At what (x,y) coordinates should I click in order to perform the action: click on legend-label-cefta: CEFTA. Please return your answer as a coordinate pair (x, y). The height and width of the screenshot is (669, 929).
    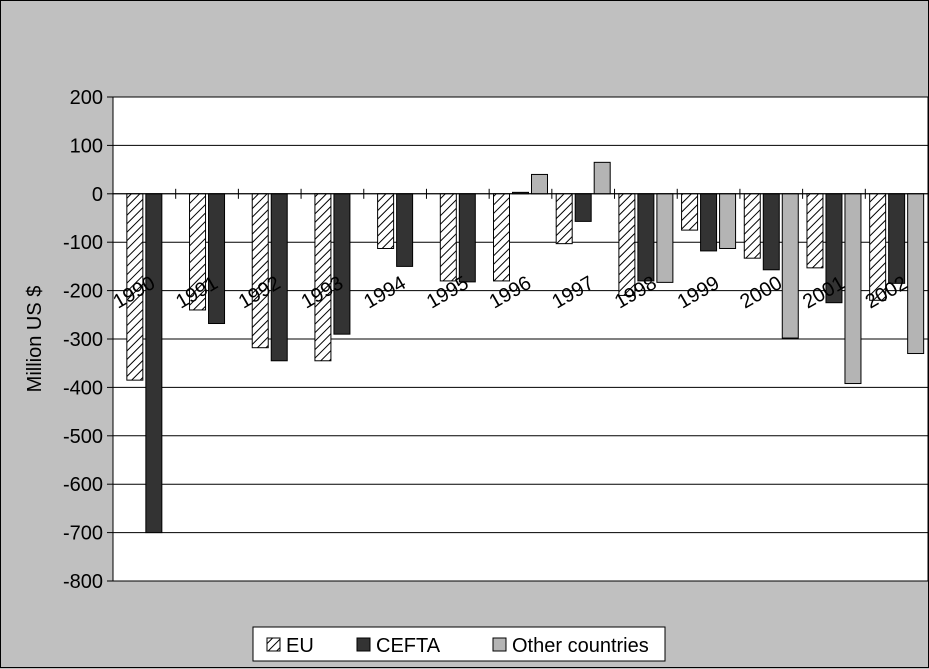
    Looking at the image, I should click on (408, 646).